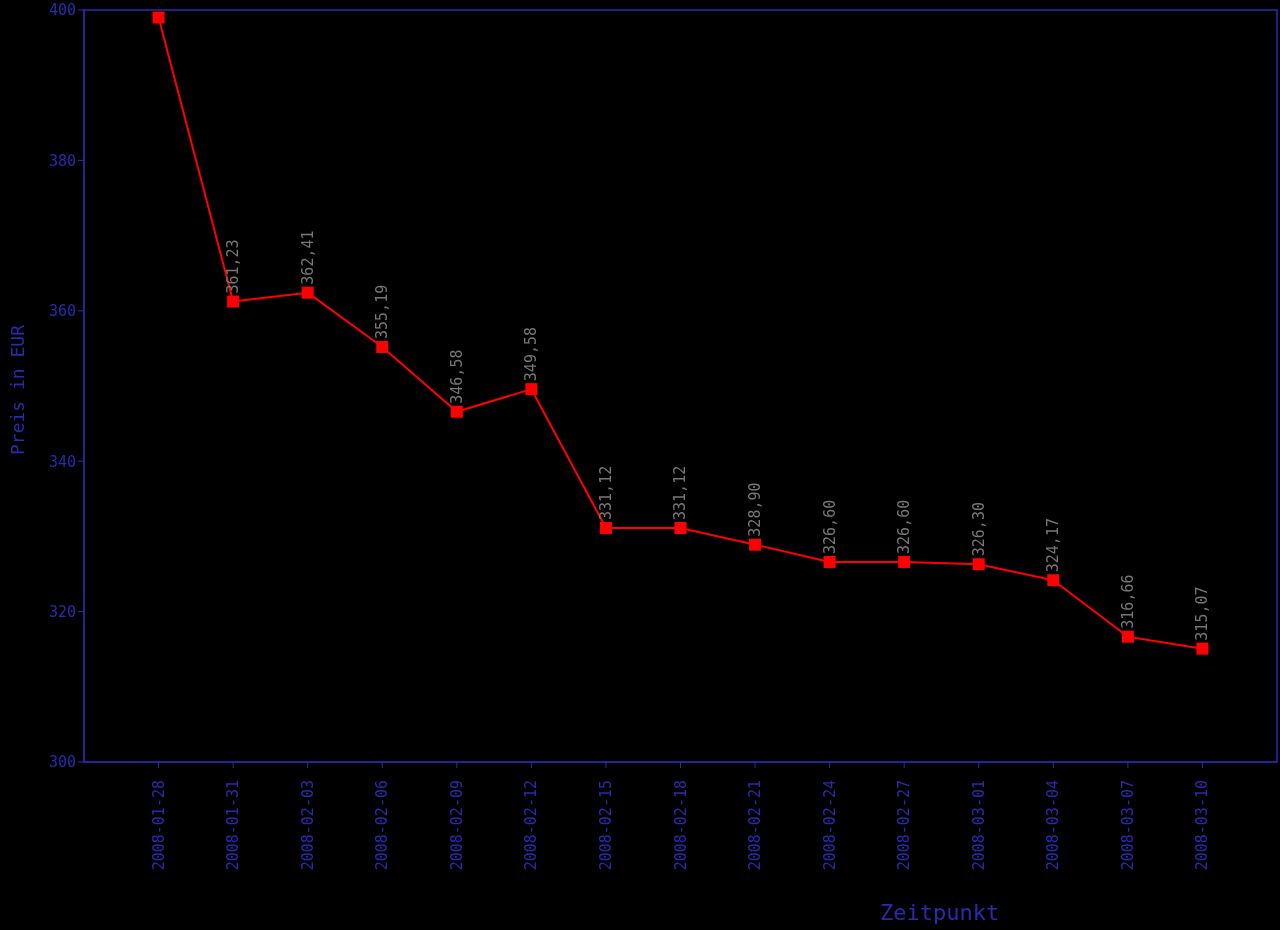  I want to click on data-label: 349,58, so click(531, 354).